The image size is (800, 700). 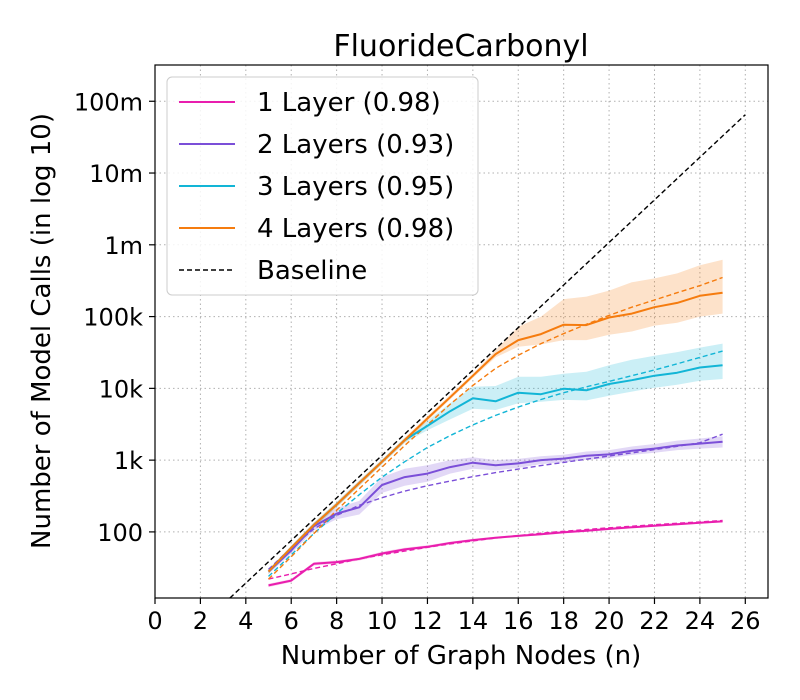 I want to click on x-tick-label: 0, so click(x=154, y=621).